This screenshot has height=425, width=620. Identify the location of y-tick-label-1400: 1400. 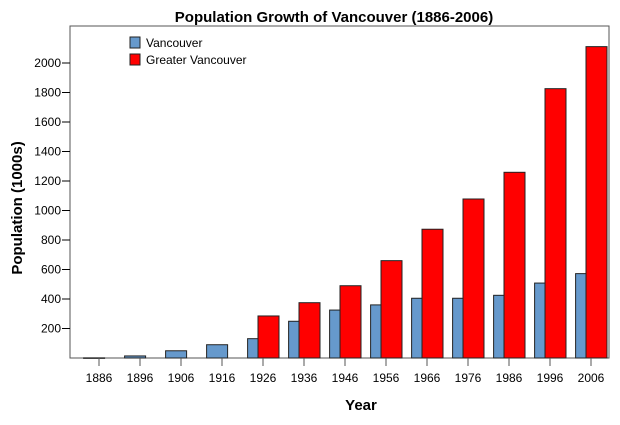
(47, 152).